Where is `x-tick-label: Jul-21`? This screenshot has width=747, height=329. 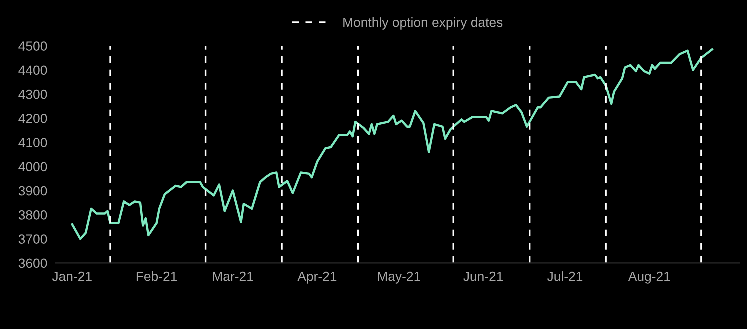 x-tick-label: Jul-21 is located at coordinates (565, 277).